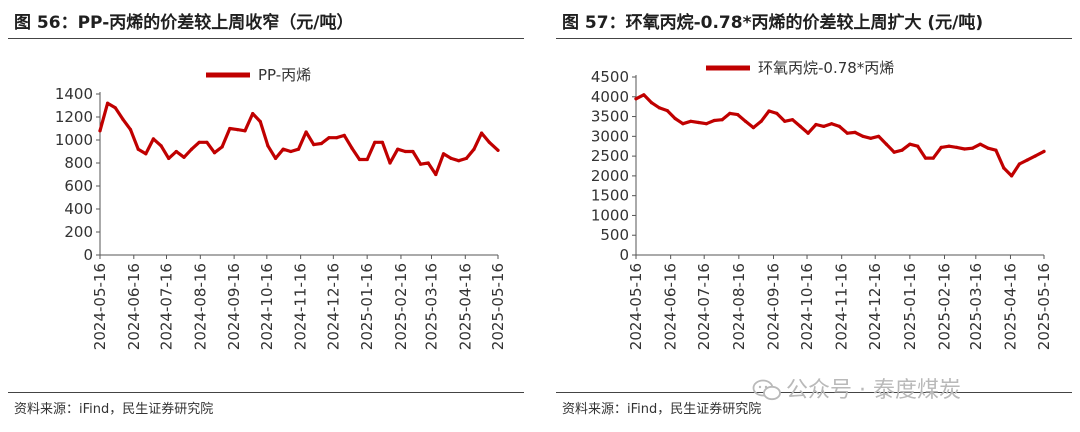 The image size is (1080, 432). I want to click on y-tick-label: 2000, so click(610, 176).